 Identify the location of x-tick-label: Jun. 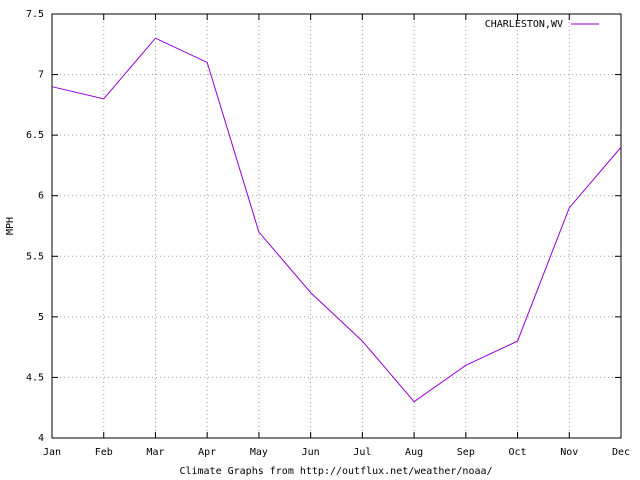
(311, 452).